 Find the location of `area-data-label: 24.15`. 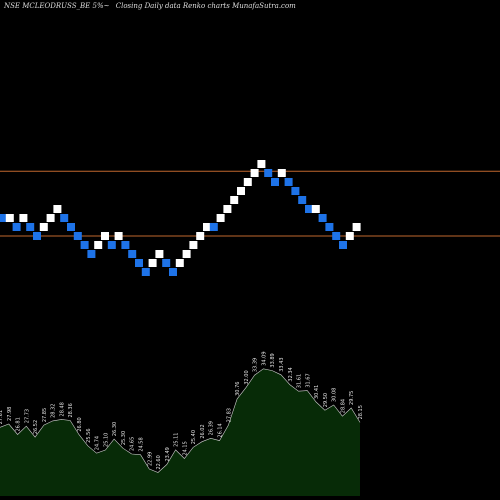

area-data-label: 24.15 is located at coordinates (185, 448).